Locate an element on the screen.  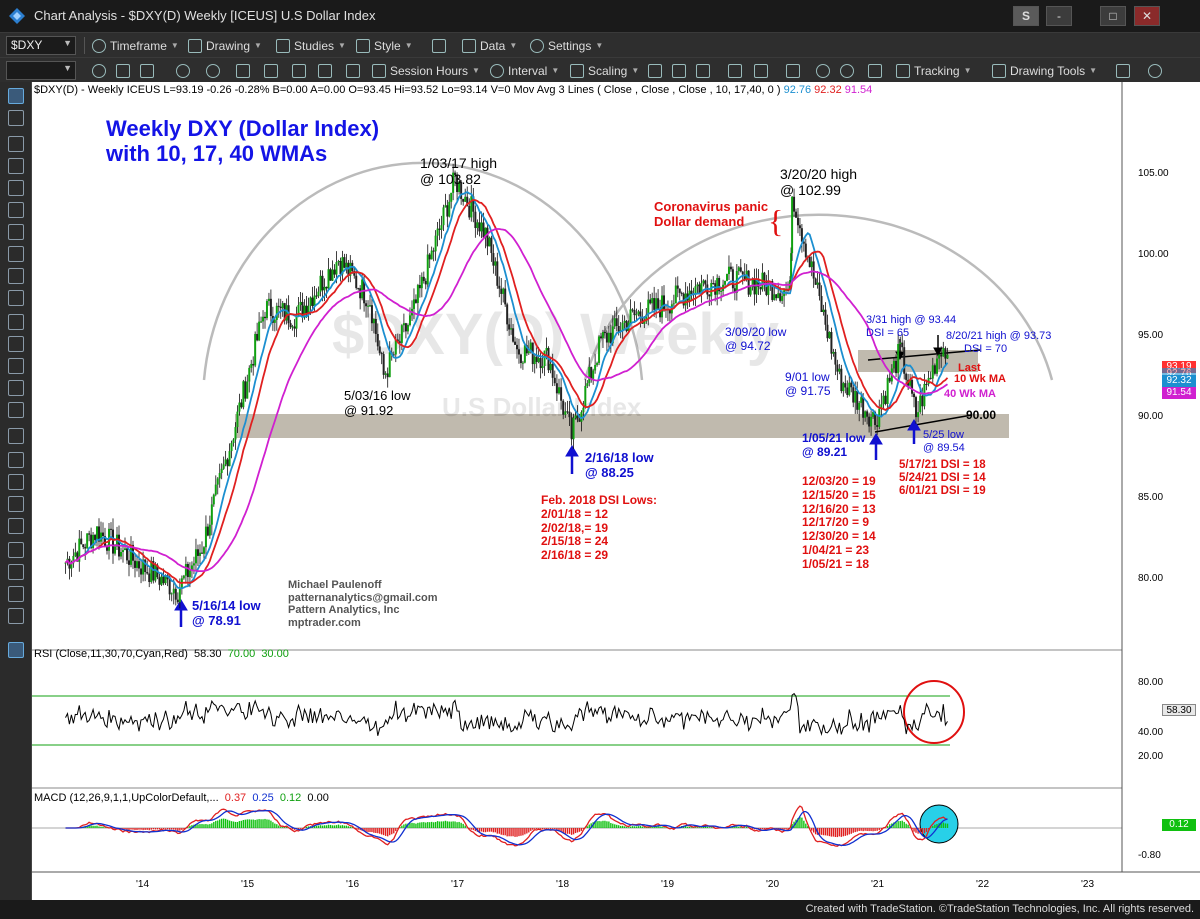
drawing-menu: Drawing ▼ is located at coordinates (225, 45).